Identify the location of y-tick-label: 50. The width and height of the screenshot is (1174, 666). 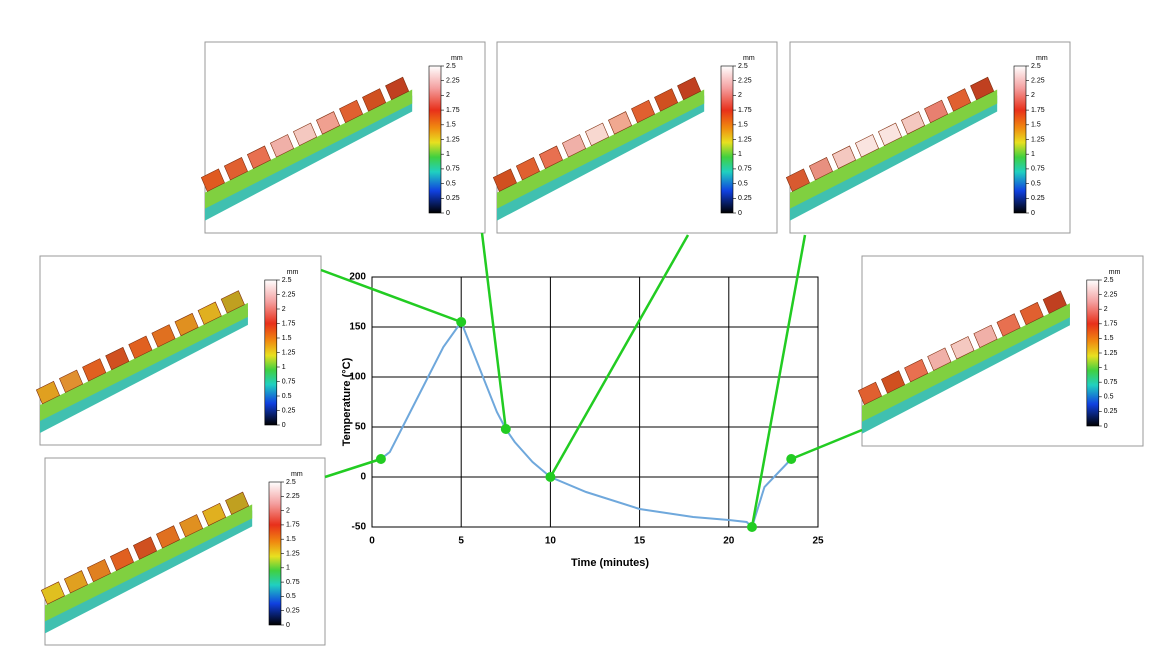
(361, 427).